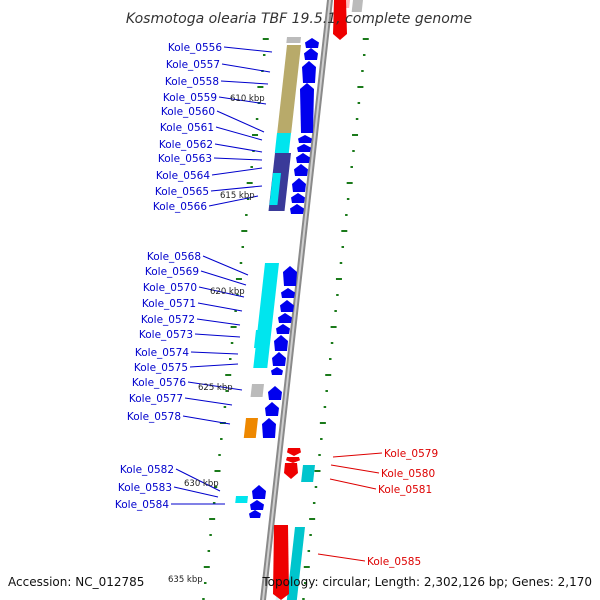  What do you see at coordinates (142, 505) in the screenshot?
I see `gene-label-kole-0584: Kole_0584` at bounding box center [142, 505].